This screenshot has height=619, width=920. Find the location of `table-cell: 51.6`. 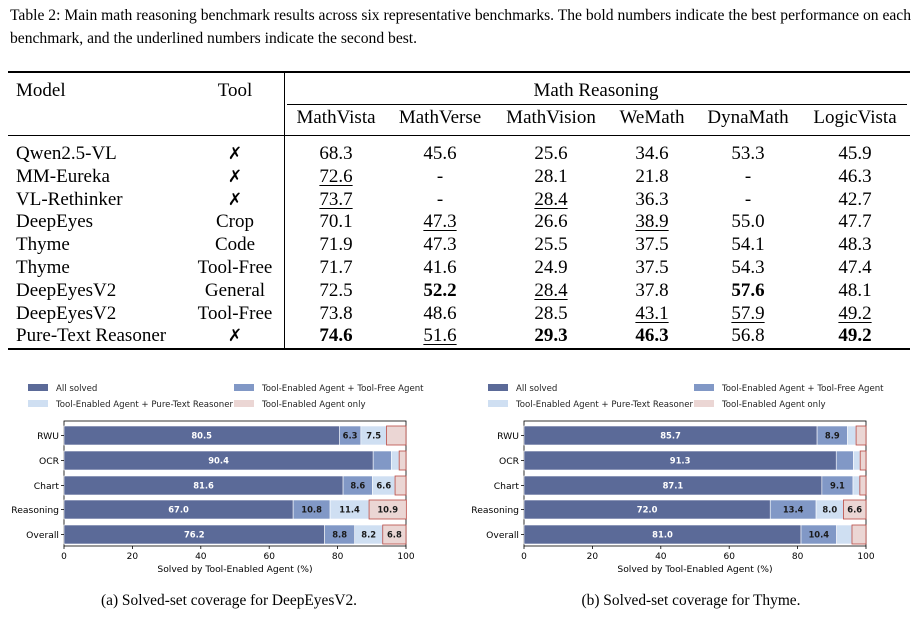

table-cell: 51.6 is located at coordinates (440, 336).